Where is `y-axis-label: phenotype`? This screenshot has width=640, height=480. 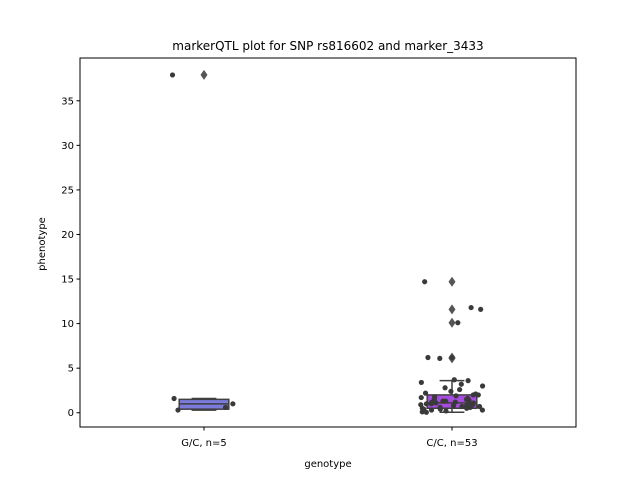
y-axis-label: phenotype is located at coordinates (42, 244).